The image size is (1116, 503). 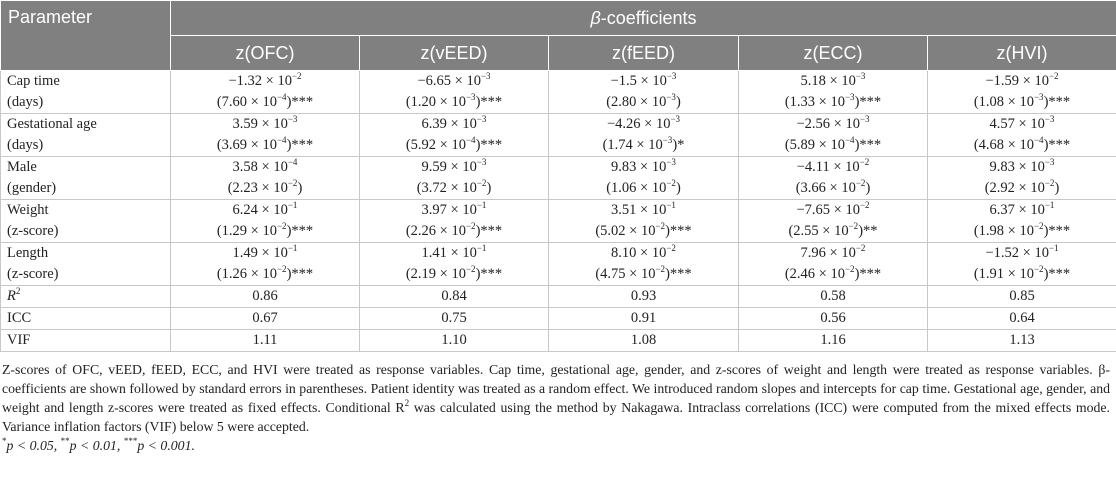 I want to click on cell-line: (3.69 × 10−4)***, so click(x=265, y=145).